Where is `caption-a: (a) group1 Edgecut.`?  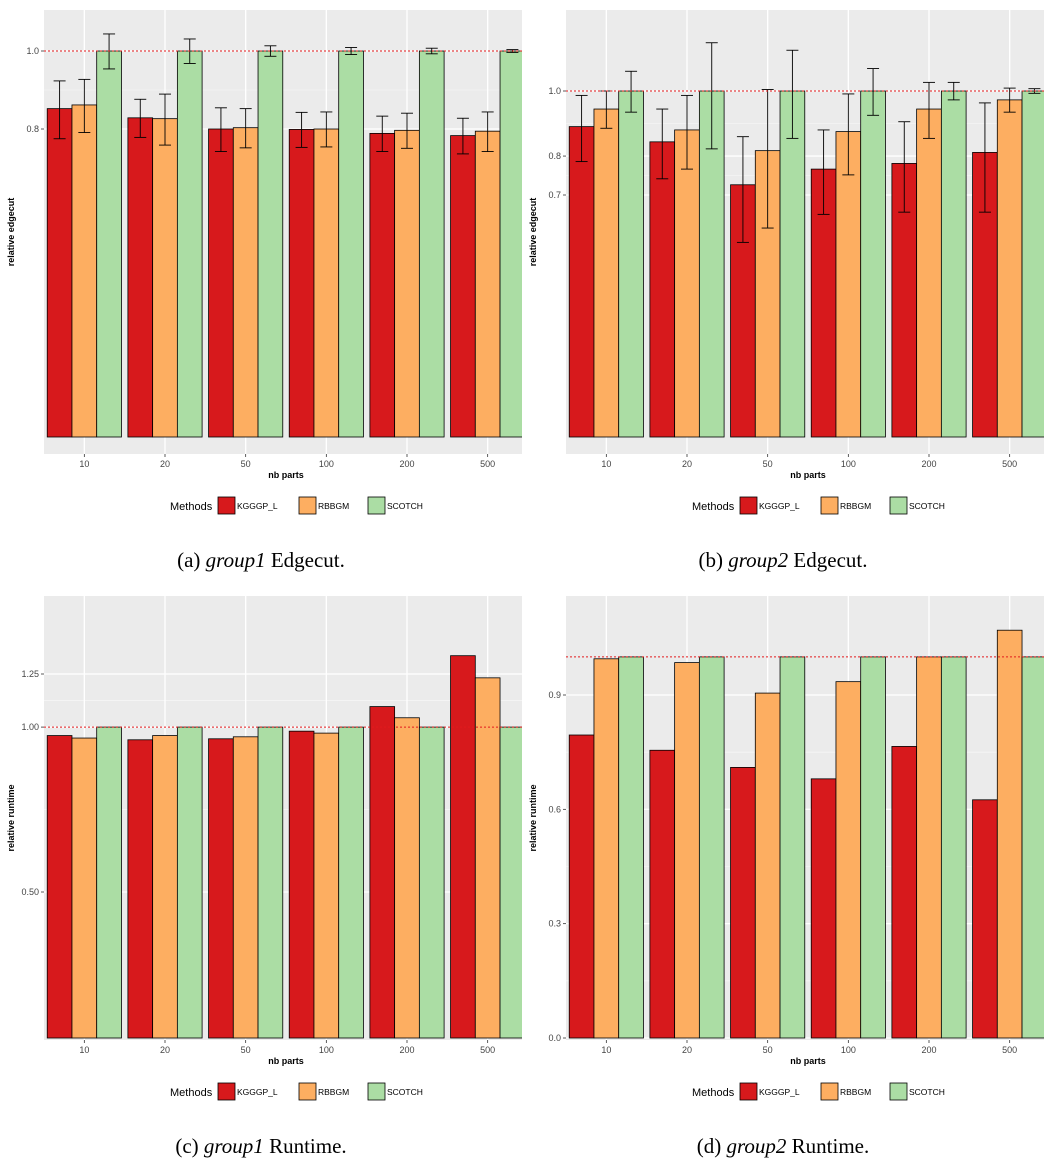 caption-a: (a) group1 Edgecut. is located at coordinates (261, 560).